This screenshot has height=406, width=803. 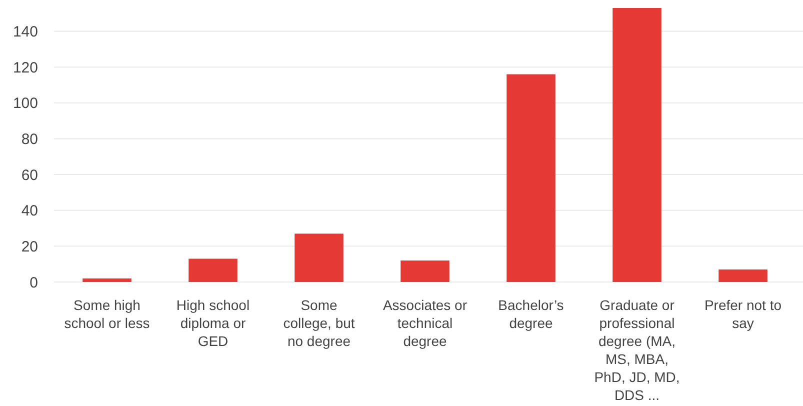 I want to click on x-tick-label: Some high school or less, so click(x=107, y=314).